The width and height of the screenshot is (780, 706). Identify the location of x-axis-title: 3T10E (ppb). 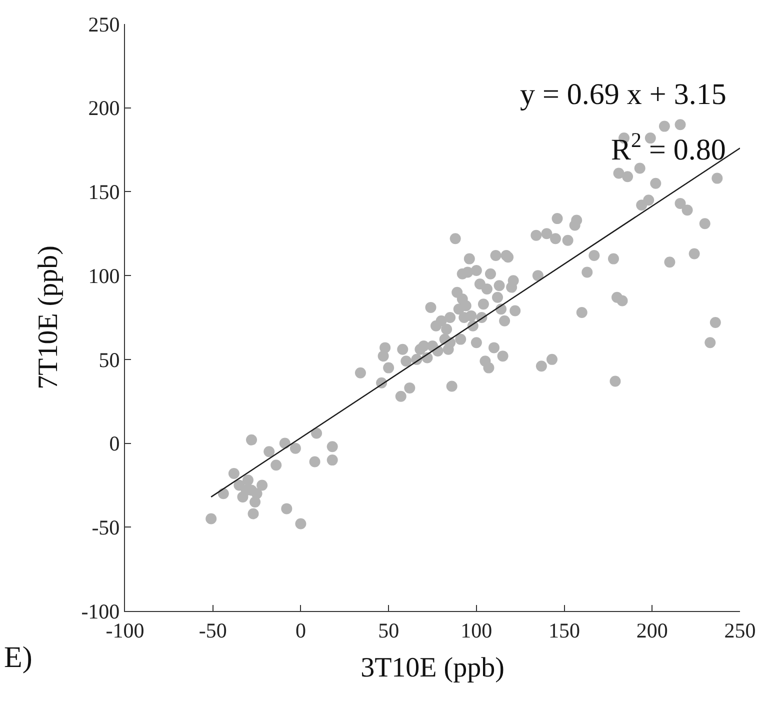
(432, 668).